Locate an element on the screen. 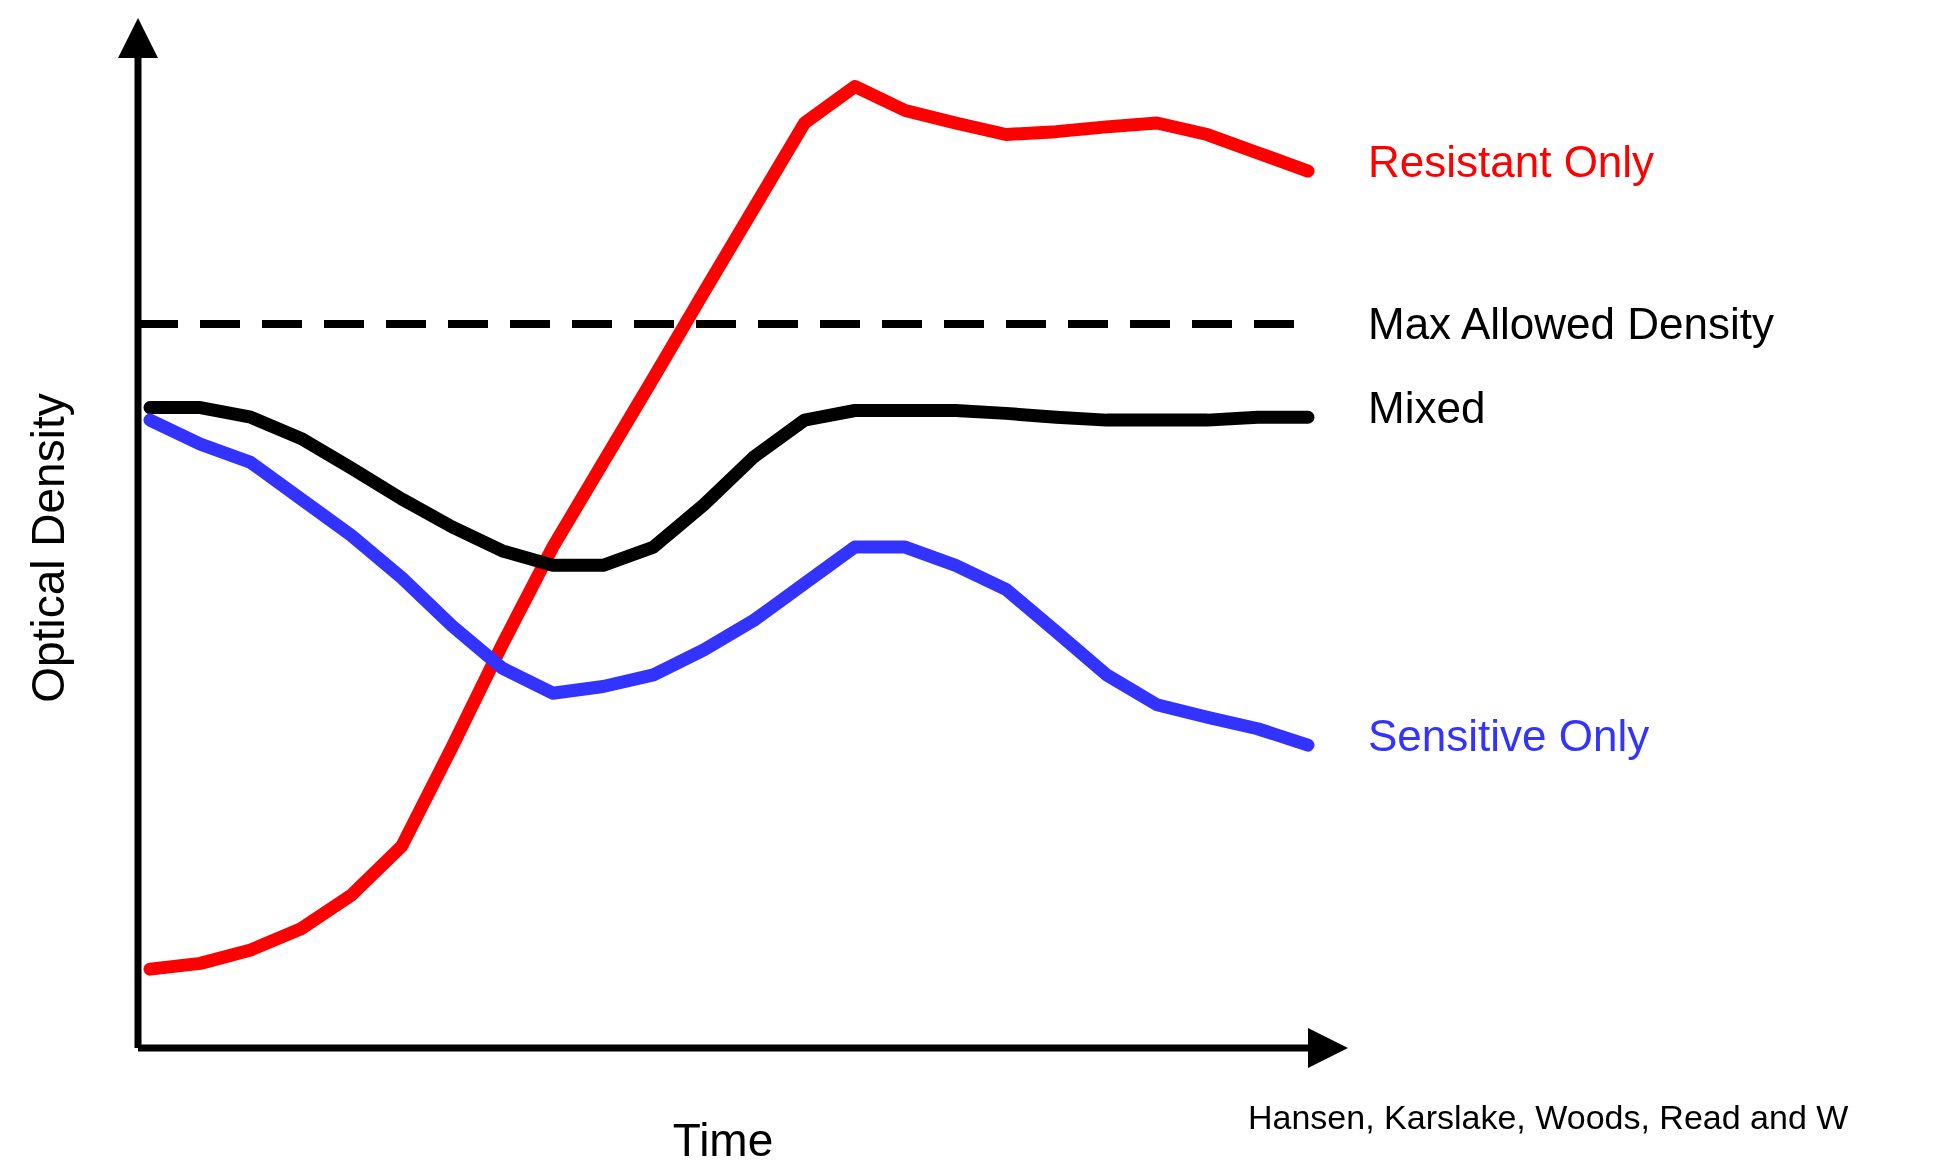  series-label: Resistant Only is located at coordinates (1511, 161).